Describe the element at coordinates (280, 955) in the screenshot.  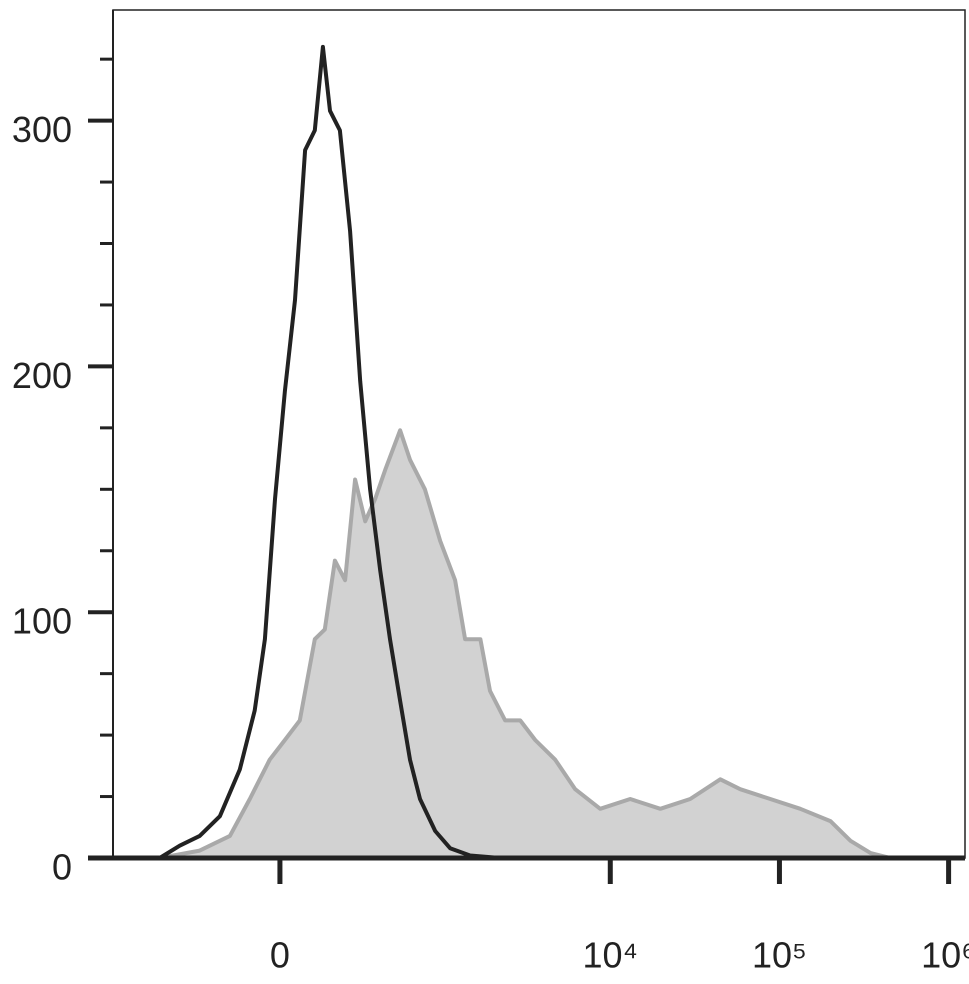
I see `x-tick-label: 0` at that location.